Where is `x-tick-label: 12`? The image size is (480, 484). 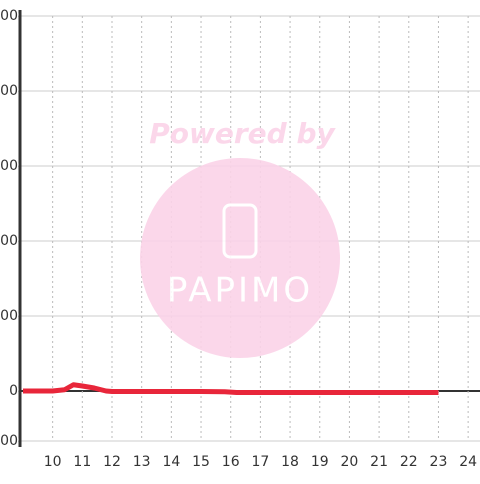 x-tick-label: 12 is located at coordinates (112, 462).